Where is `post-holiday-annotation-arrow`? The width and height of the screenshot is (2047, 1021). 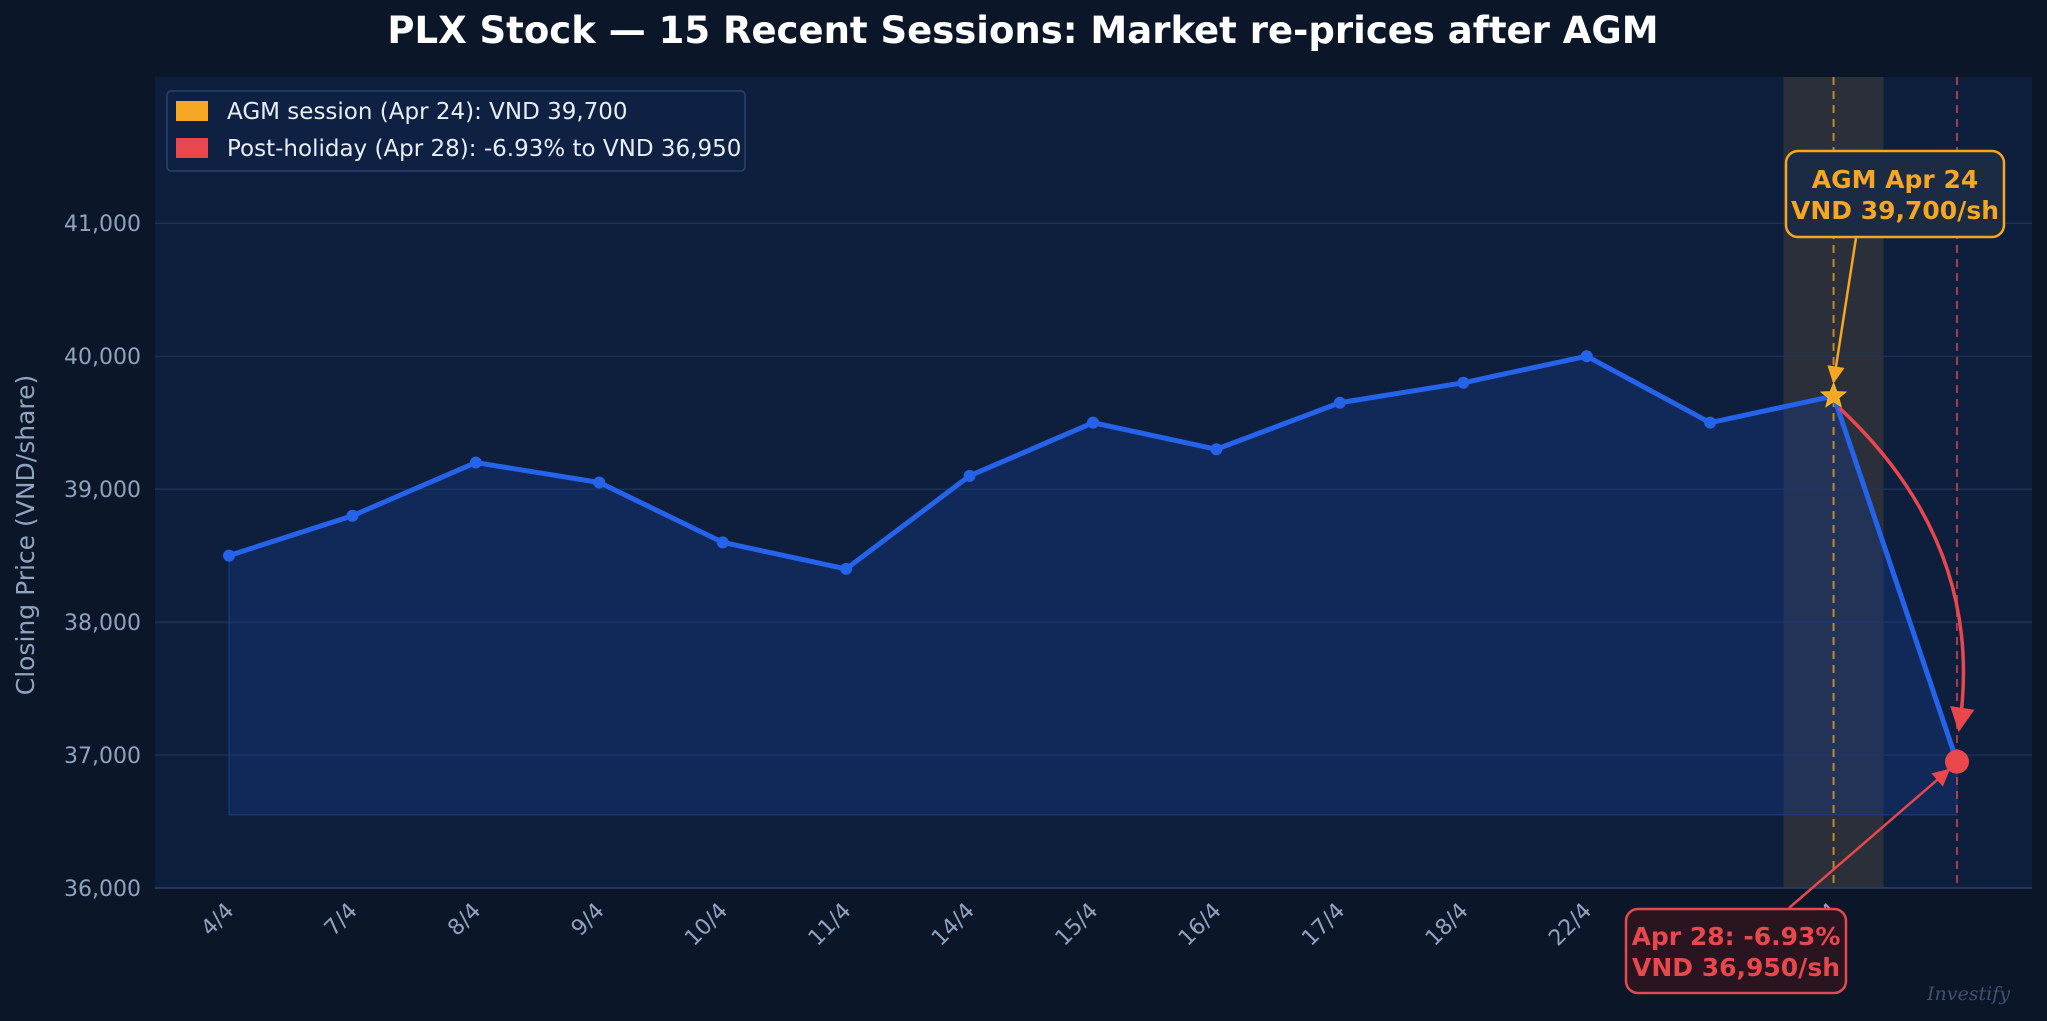
post-holiday-annotation-arrow is located at coordinates (1869, 838).